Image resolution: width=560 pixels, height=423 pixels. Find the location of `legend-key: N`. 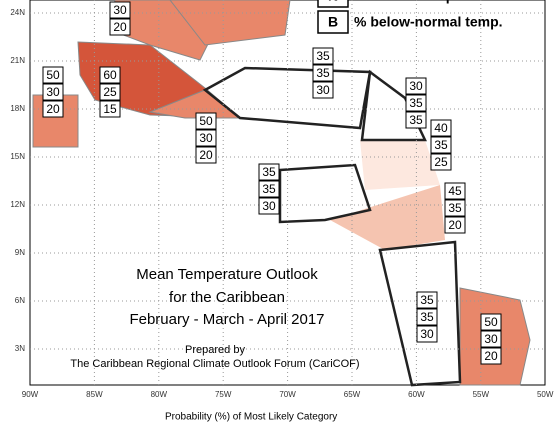

legend-key: N is located at coordinates (333, 2).